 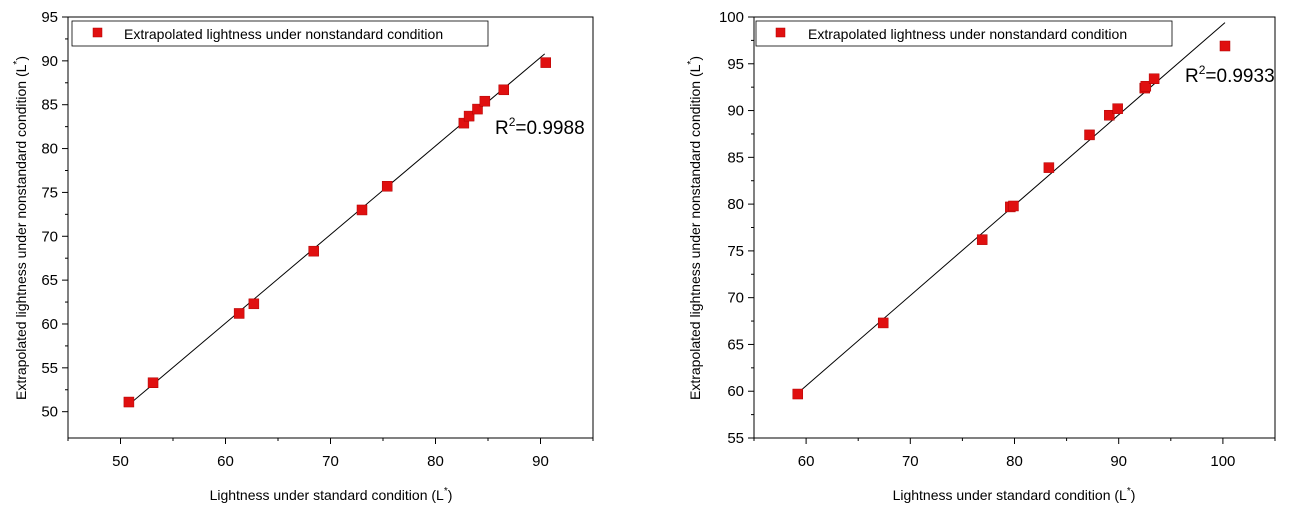 What do you see at coordinates (780, 32) in the screenshot?
I see `right-legend-marker` at bounding box center [780, 32].